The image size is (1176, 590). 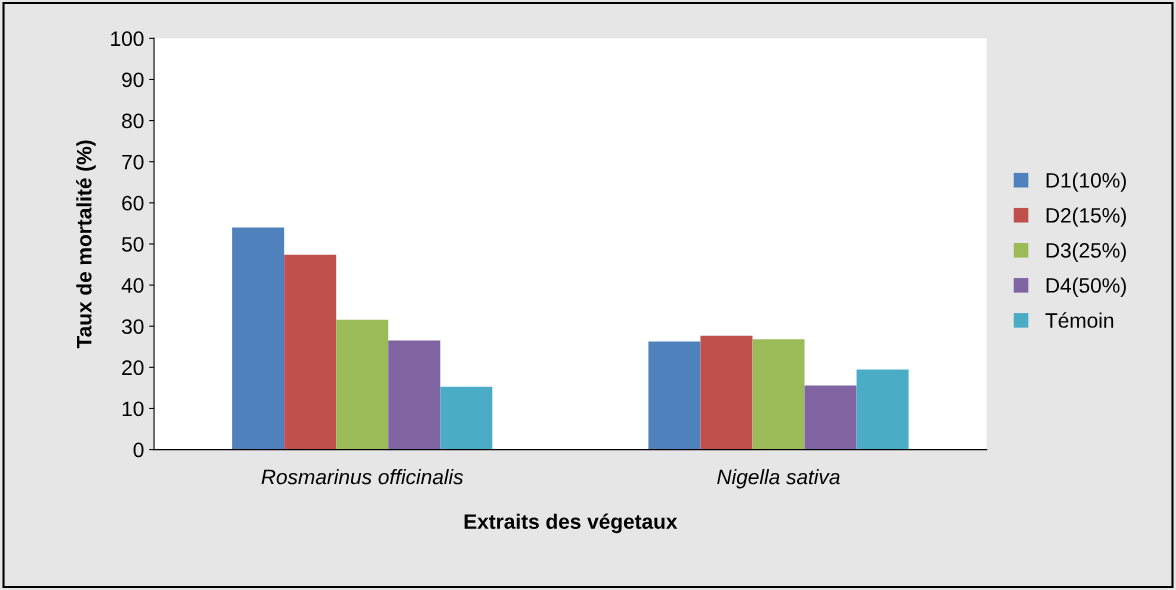 I want to click on y-tick-label: 20, so click(x=133, y=368).